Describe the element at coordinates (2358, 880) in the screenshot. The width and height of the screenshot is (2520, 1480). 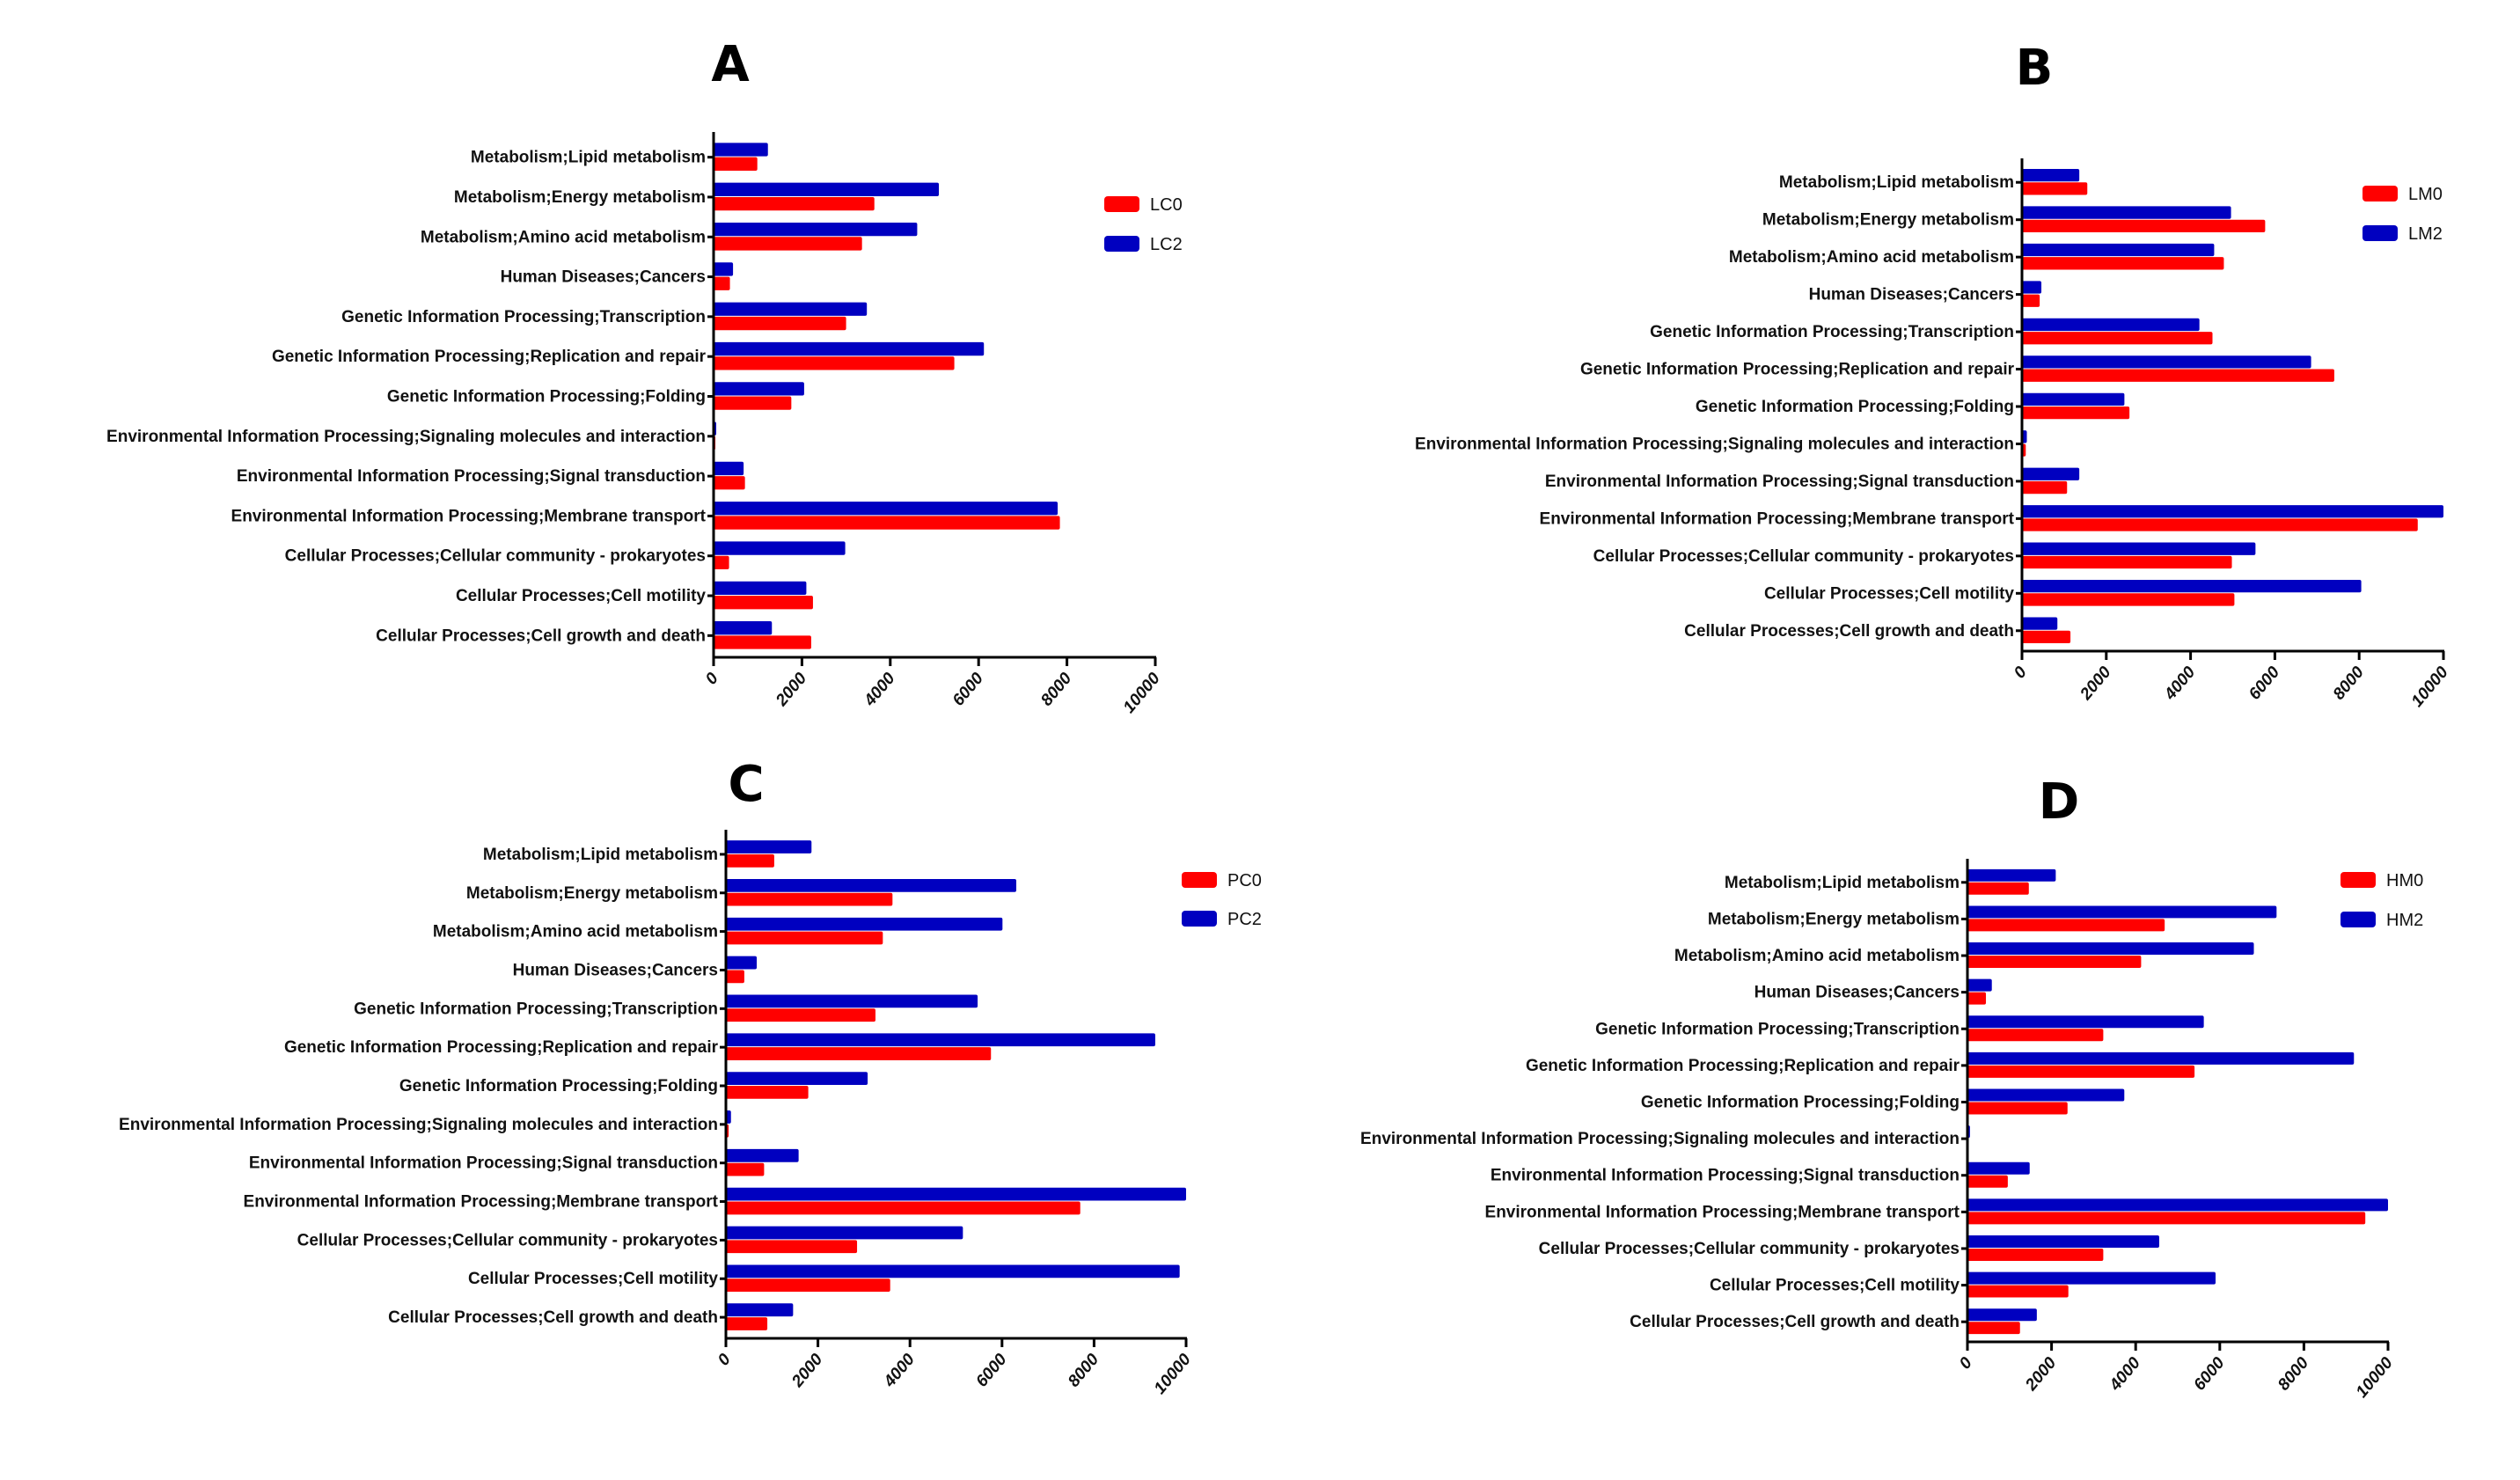
I see `legend-swatch-hm0` at that location.